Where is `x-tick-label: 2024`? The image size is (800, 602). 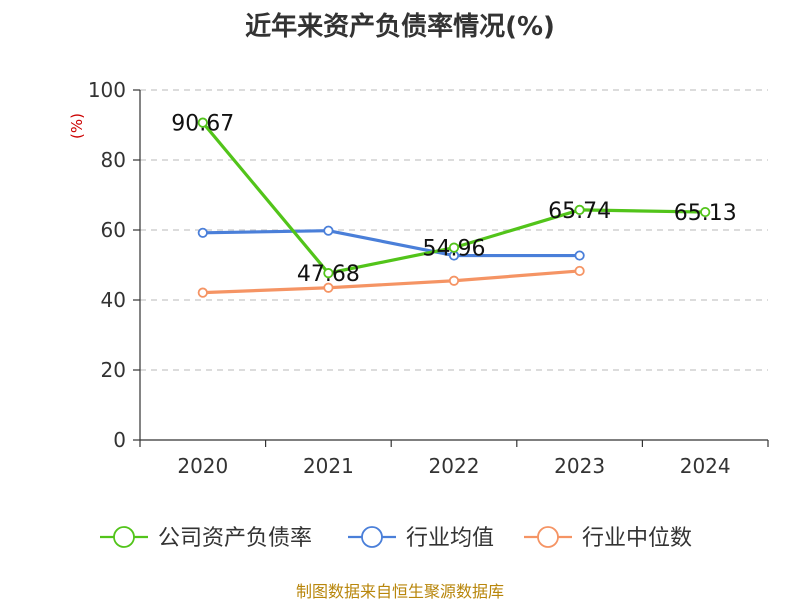
x-tick-label: 2024 is located at coordinates (705, 466).